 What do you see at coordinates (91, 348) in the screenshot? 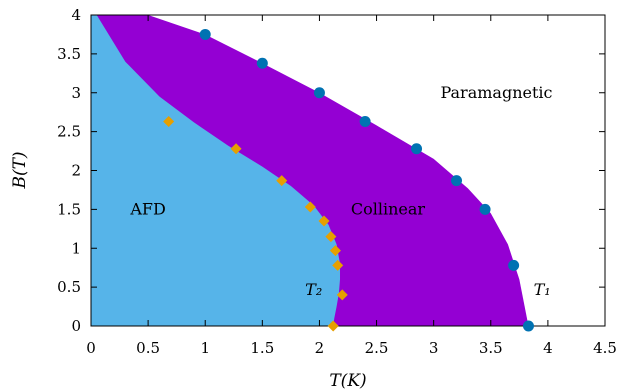
I see `x-tick-label: 0` at bounding box center [91, 348].